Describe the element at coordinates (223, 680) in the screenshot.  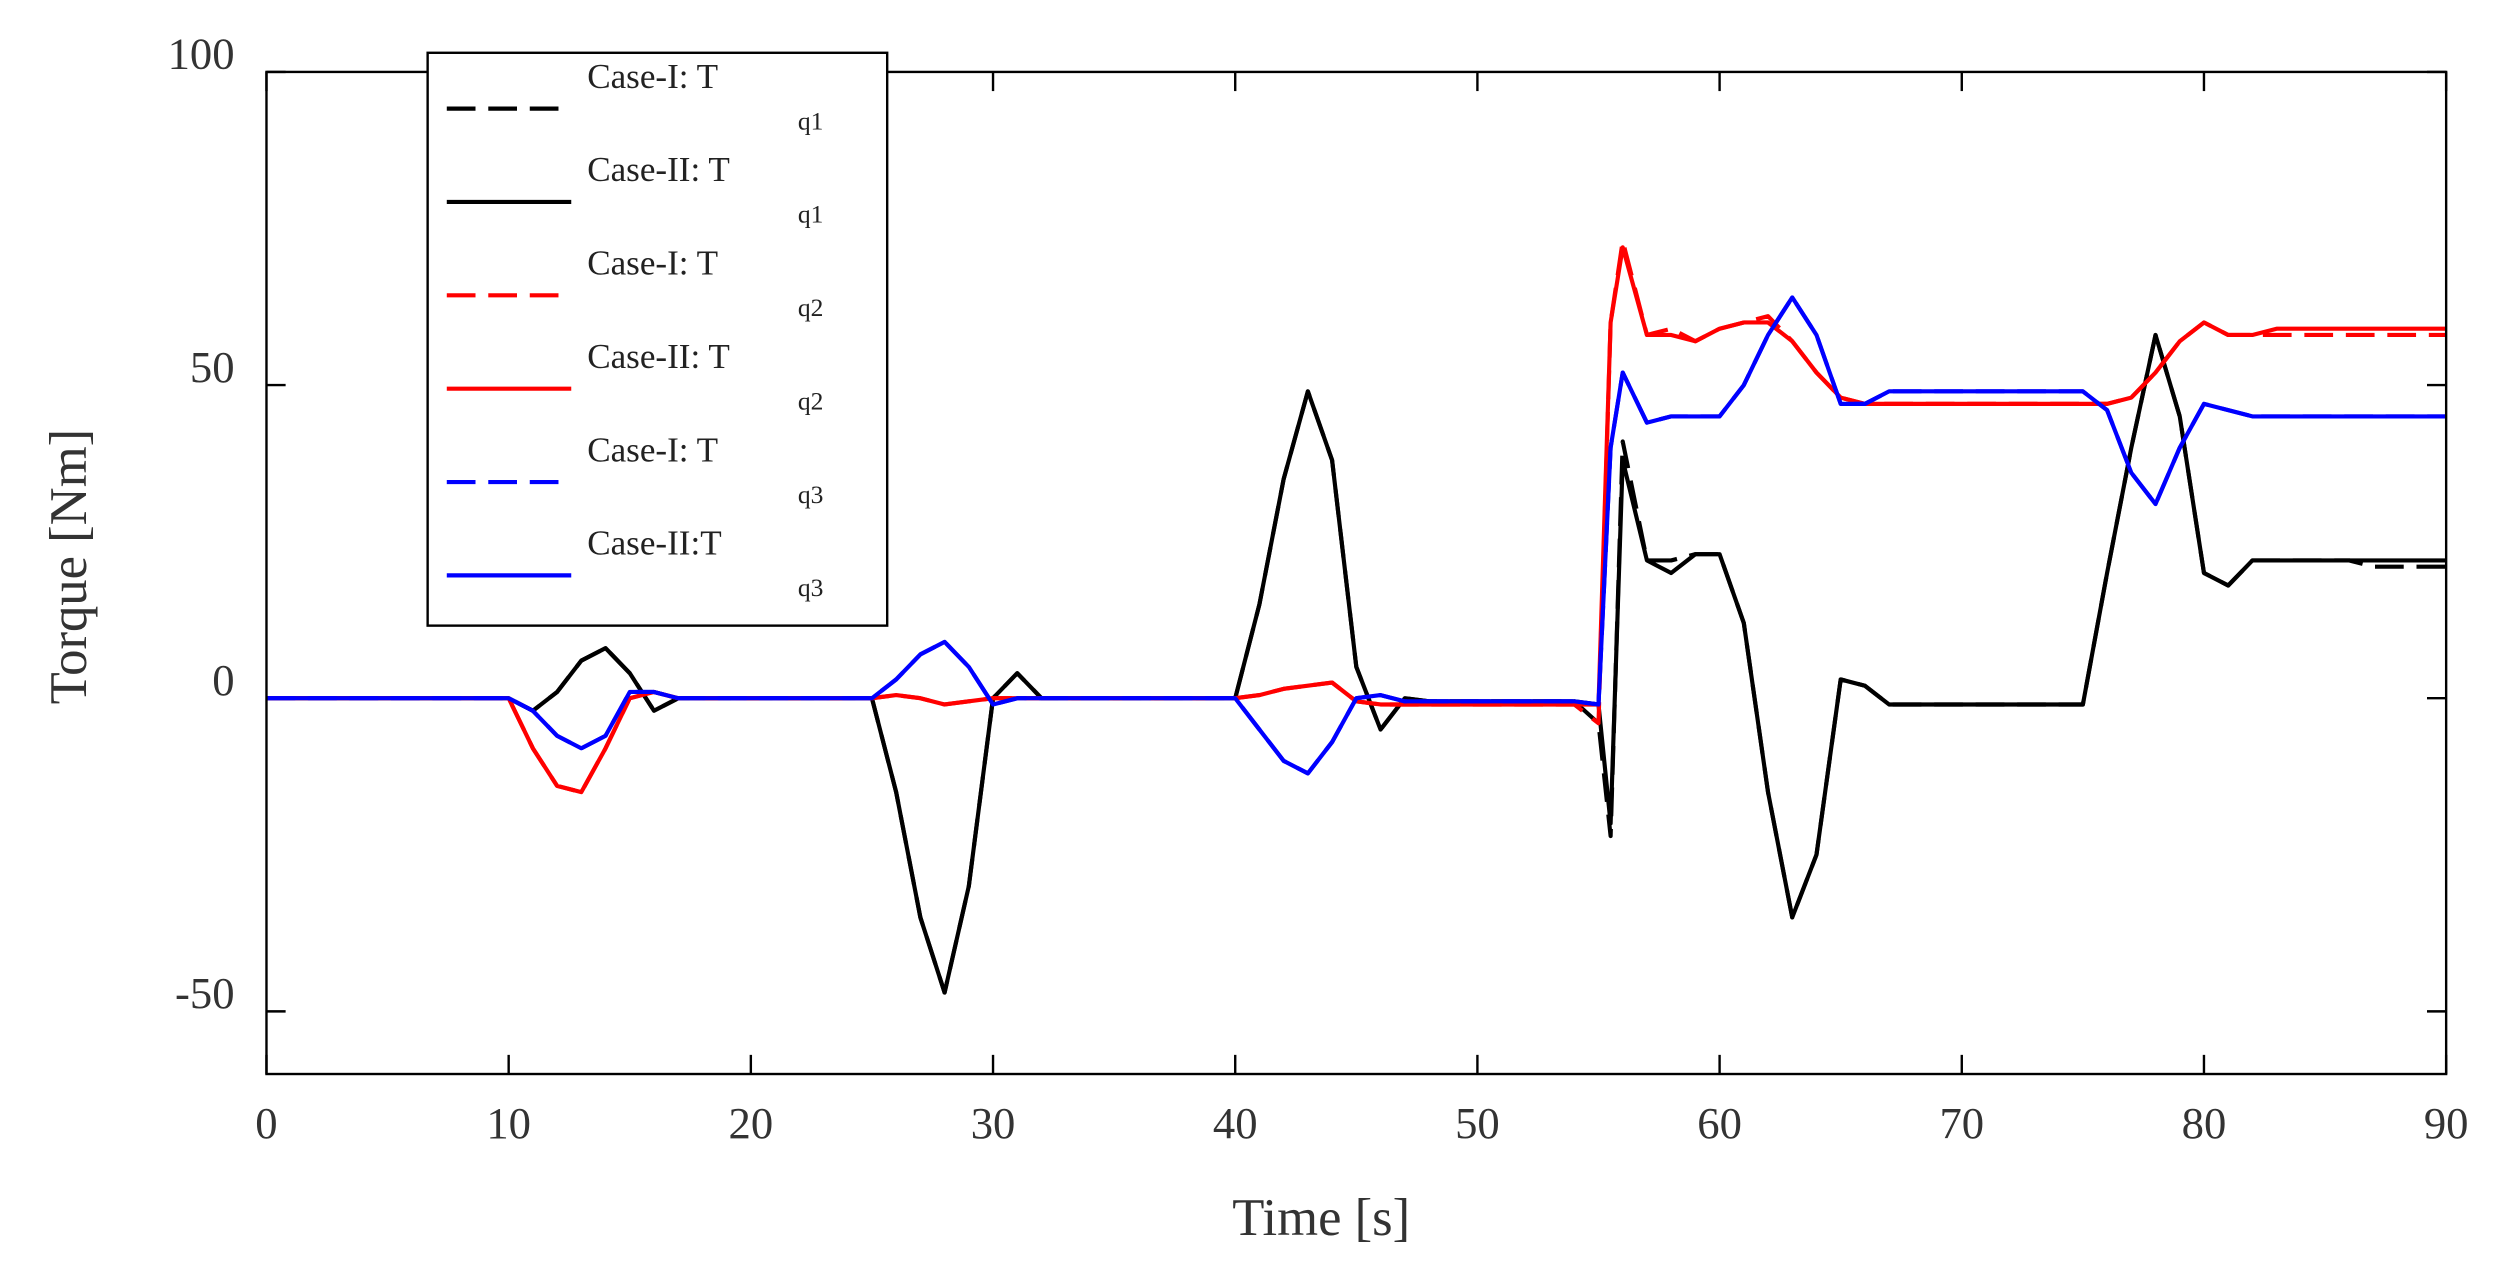
I see `y-tick-label: 0` at that location.